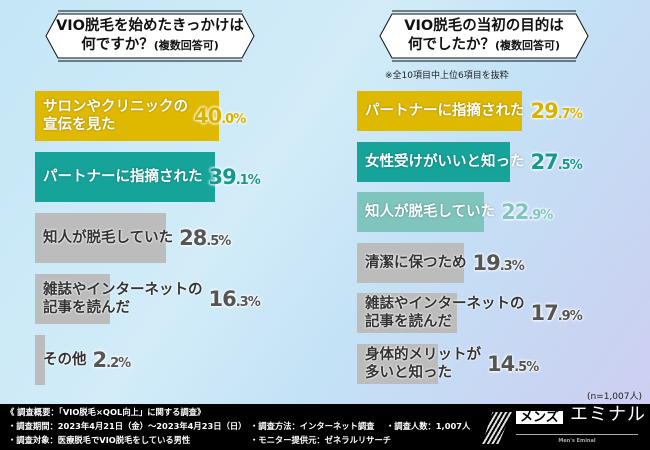 This screenshot has width=650, height=450. I want to click on survey-count: ・調査人数：1,007人, so click(428, 426).